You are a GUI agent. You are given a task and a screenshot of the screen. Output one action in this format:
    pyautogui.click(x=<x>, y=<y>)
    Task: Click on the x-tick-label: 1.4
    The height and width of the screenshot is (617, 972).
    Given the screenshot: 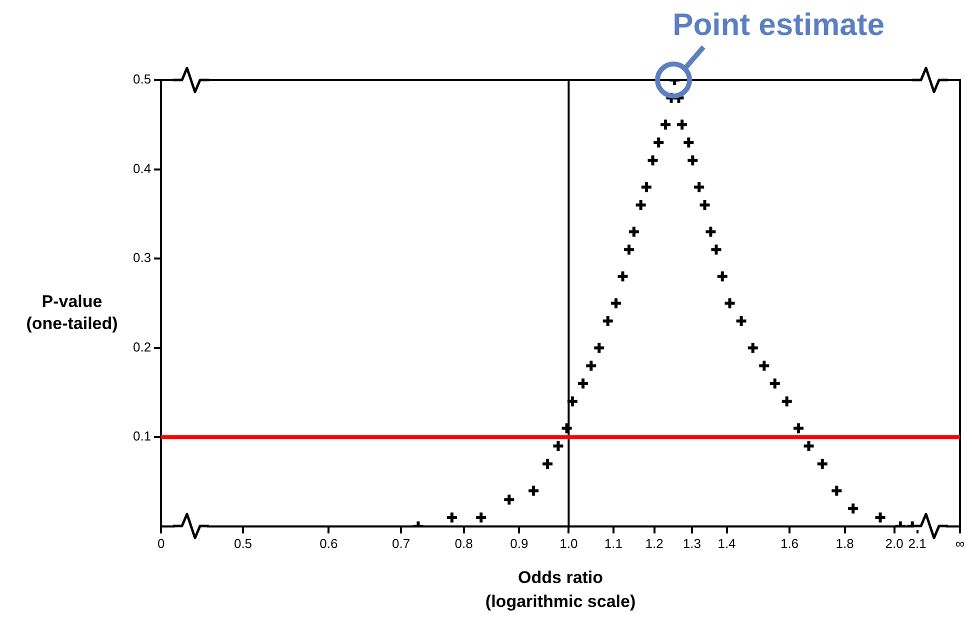 What is the action you would take?
    pyautogui.click(x=727, y=543)
    